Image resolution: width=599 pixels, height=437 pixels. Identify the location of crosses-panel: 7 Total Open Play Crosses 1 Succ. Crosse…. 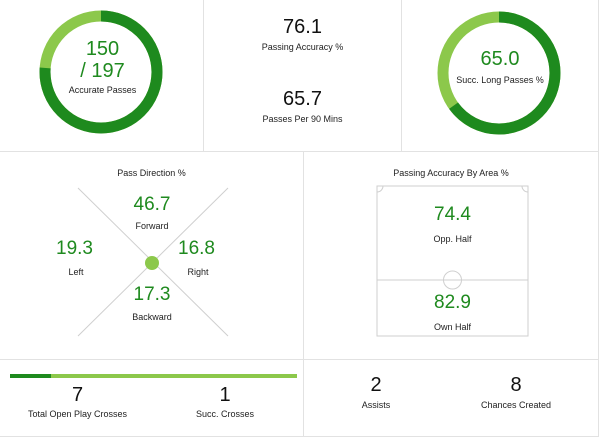
(152, 398).